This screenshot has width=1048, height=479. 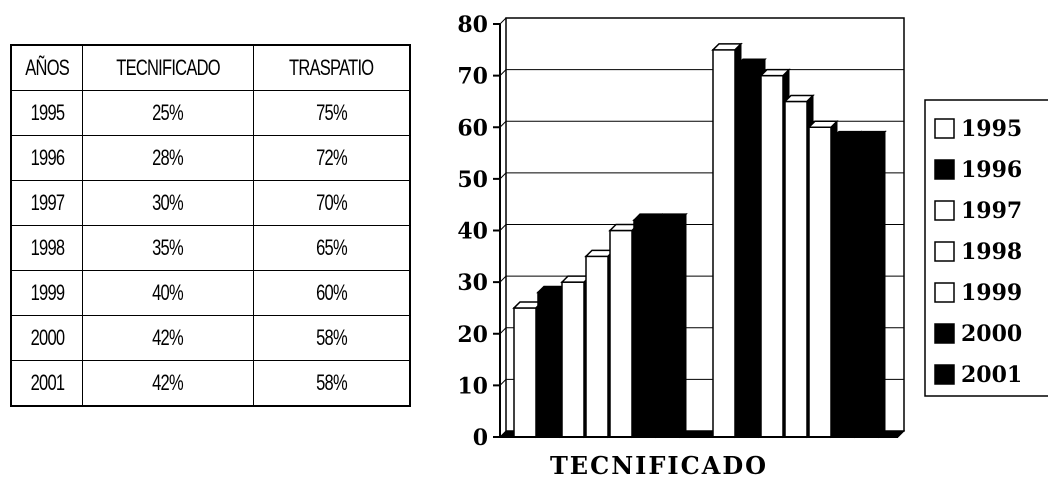 What do you see at coordinates (503, 21) in the screenshot?
I see `gridline-side` at bounding box center [503, 21].